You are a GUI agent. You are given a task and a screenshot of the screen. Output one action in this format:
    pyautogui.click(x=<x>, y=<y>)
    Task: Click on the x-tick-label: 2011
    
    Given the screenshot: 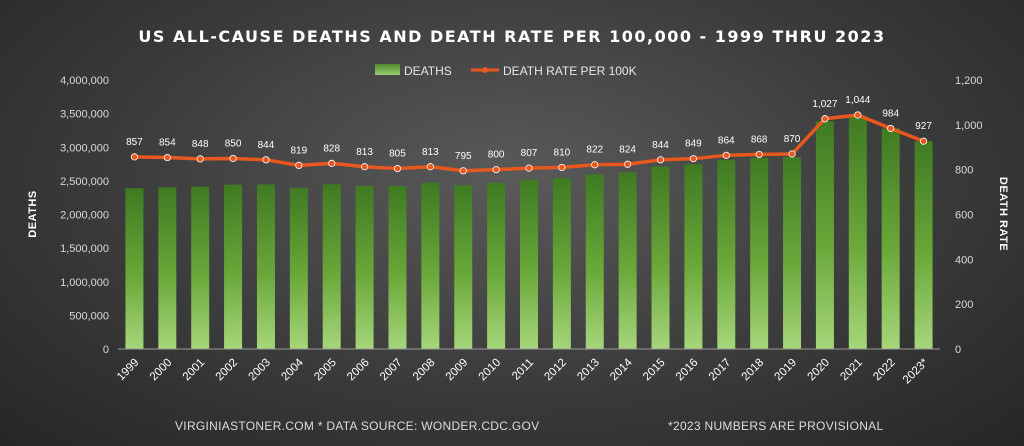 What is the action you would take?
    pyautogui.click(x=523, y=370)
    